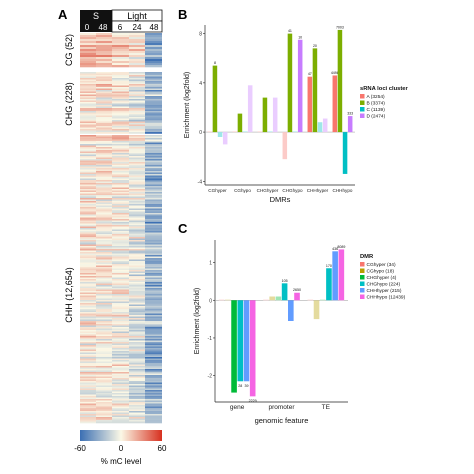 This screenshot has width=474, height=474. What do you see at coordinates (242, 190) in the screenshot?
I see `x-tick-label: CGhypo` at bounding box center [242, 190].